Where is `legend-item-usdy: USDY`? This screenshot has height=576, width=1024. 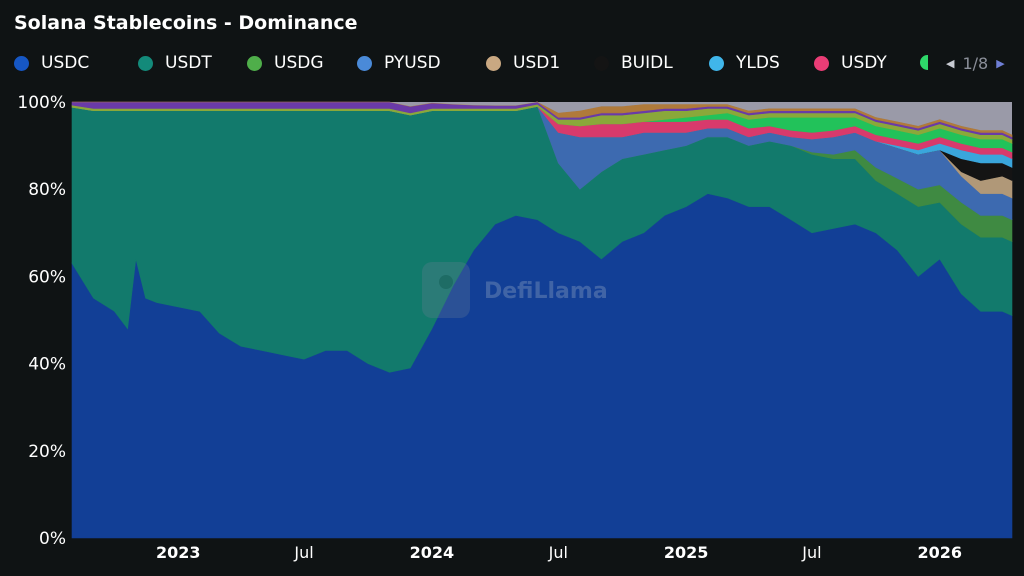 legend-item-usdy: USDY is located at coordinates (850, 63).